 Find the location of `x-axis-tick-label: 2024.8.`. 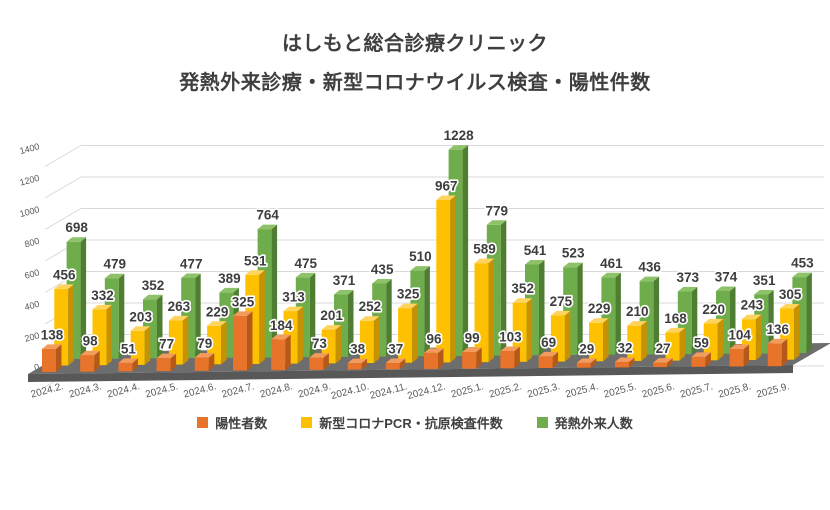

x-axis-tick-label: 2024.8. is located at coordinates (276, 390).